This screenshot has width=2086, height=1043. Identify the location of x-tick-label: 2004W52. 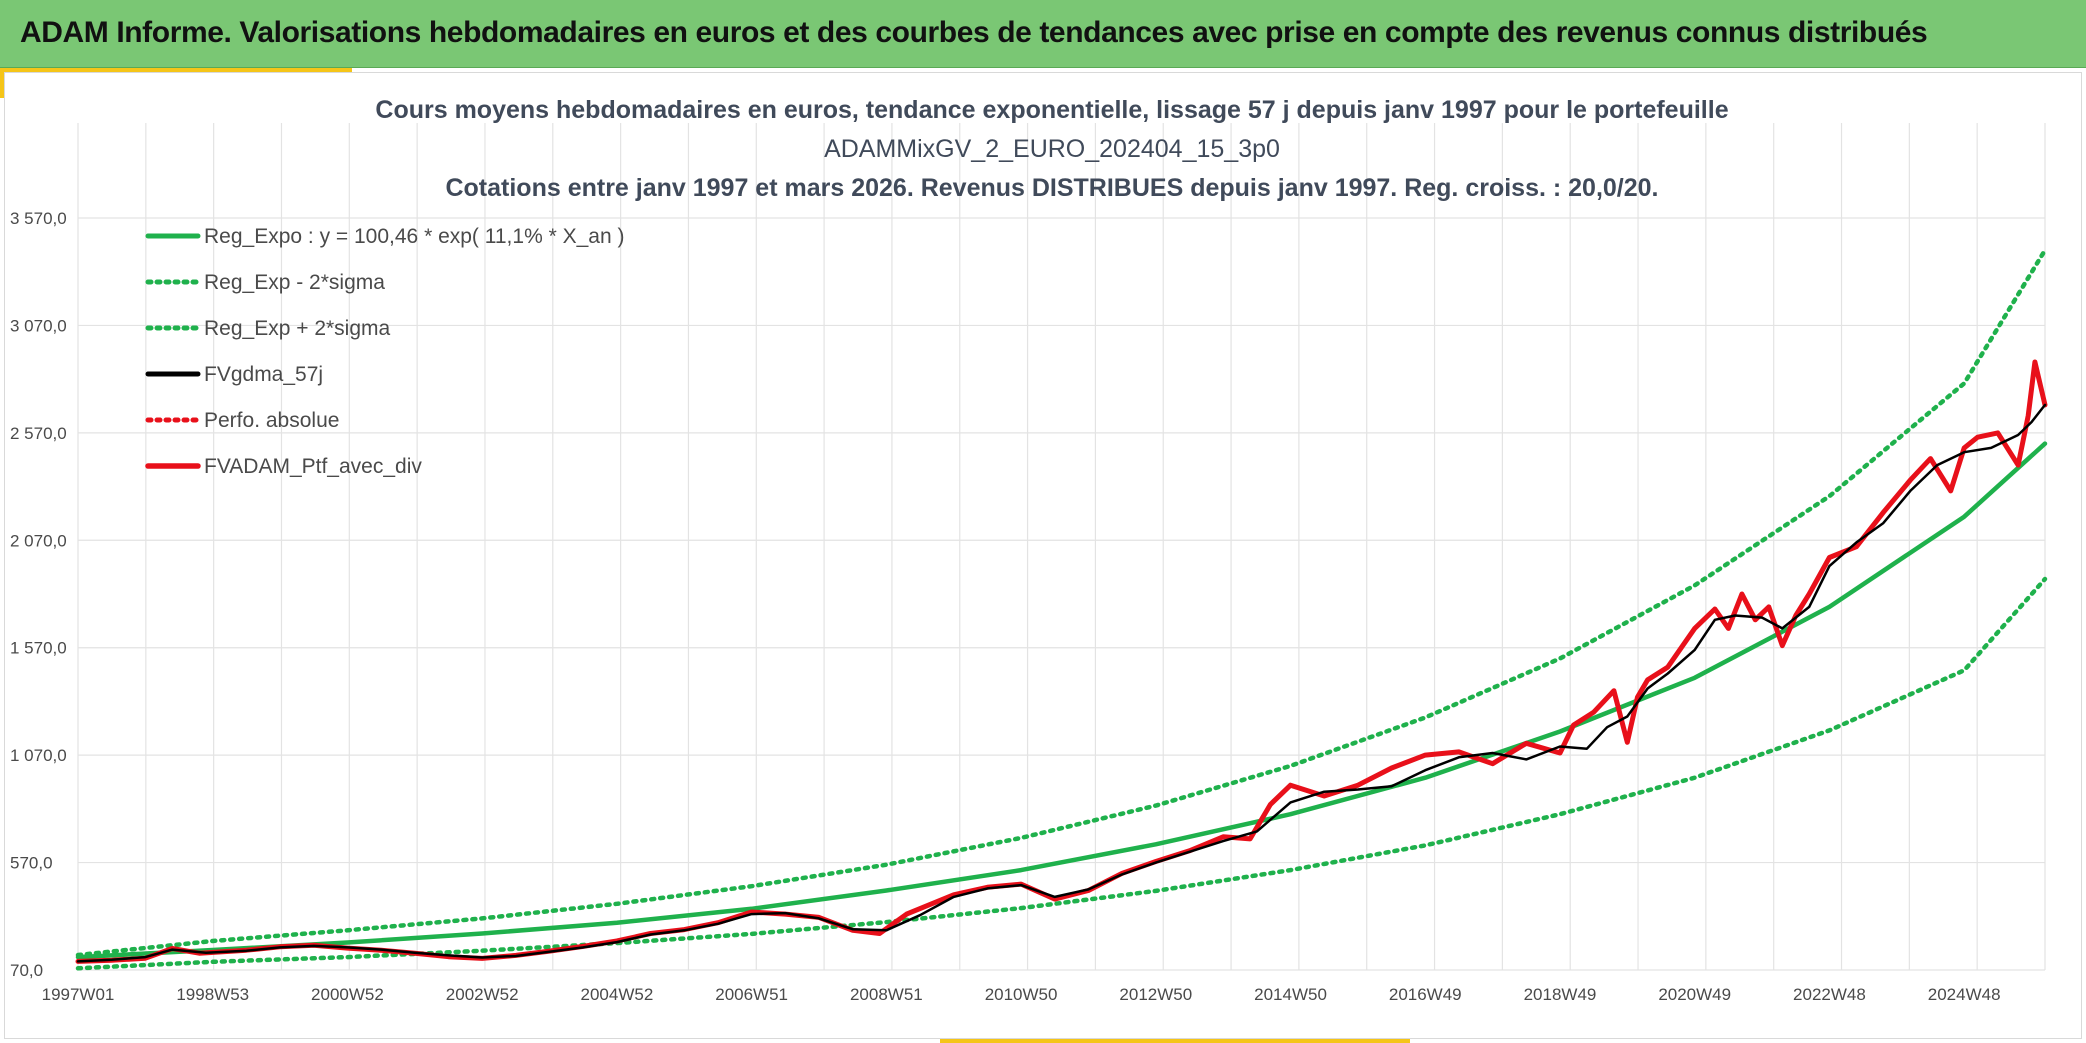
(617, 994).